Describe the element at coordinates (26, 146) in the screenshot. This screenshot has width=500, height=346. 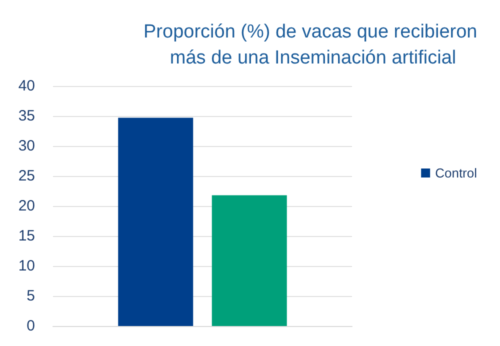
I see `y-tick-label: 30` at that location.